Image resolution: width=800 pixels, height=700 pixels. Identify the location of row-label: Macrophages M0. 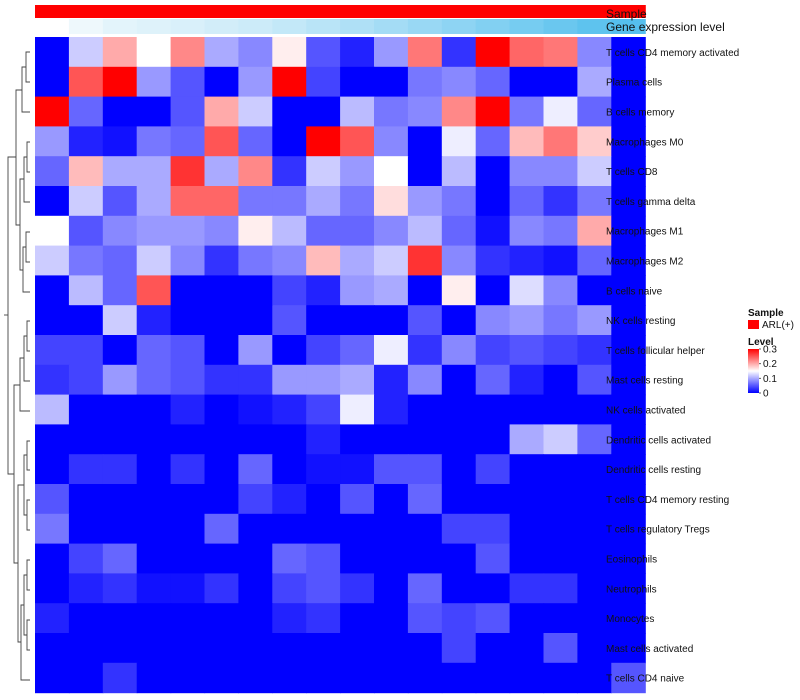
(645, 142).